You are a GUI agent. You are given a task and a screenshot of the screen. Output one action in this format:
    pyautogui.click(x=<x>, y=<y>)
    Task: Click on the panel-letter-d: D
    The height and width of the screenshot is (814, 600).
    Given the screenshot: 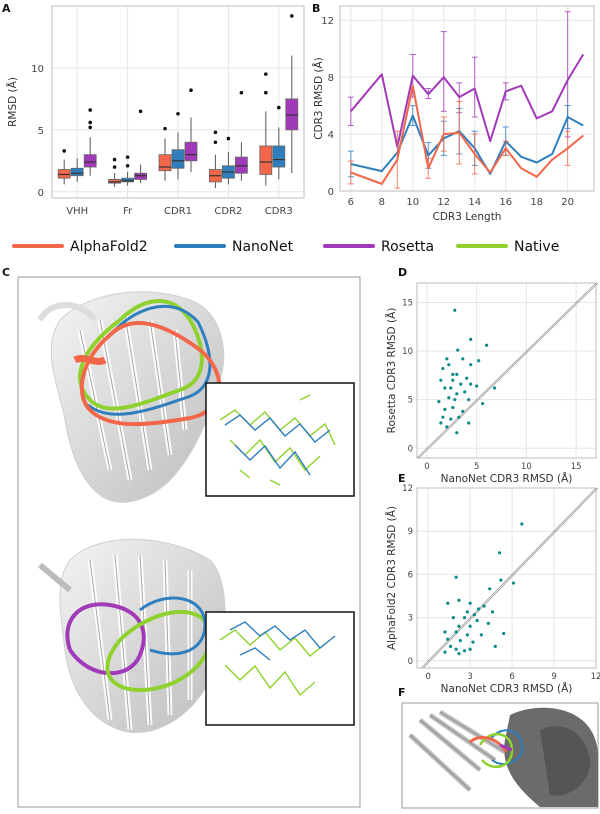 What is the action you would take?
    pyautogui.click(x=402, y=272)
    